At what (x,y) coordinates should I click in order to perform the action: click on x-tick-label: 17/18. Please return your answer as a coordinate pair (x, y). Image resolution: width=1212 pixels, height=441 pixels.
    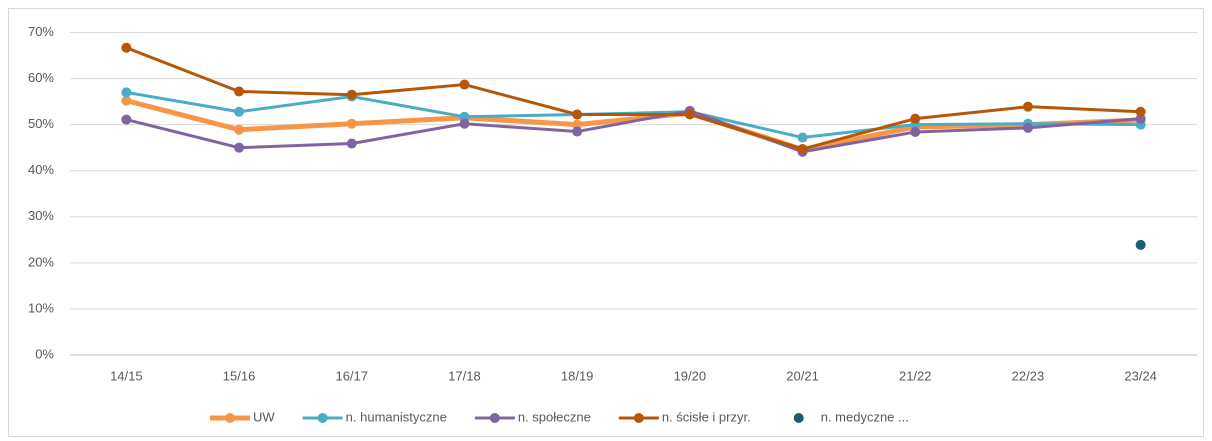
    Looking at the image, I should click on (464, 375).